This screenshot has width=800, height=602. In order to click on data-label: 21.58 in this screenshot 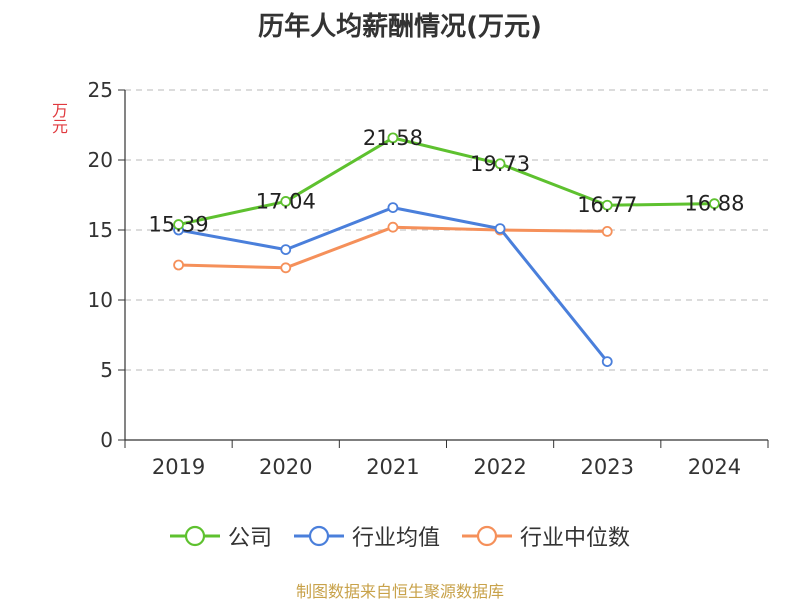, I will do `click(393, 138)`.